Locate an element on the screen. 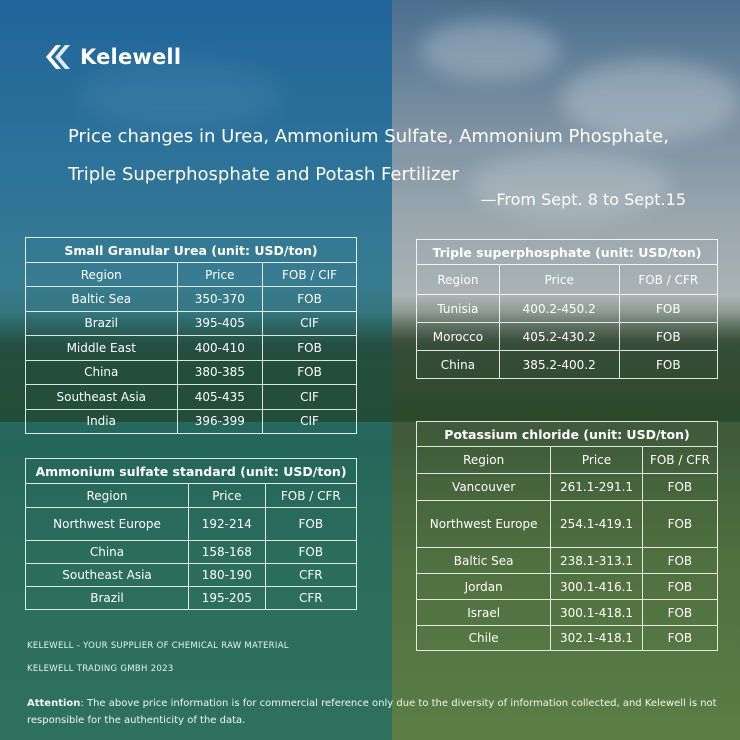  table-row: Middle East 400-410 FOB is located at coordinates (191, 348).